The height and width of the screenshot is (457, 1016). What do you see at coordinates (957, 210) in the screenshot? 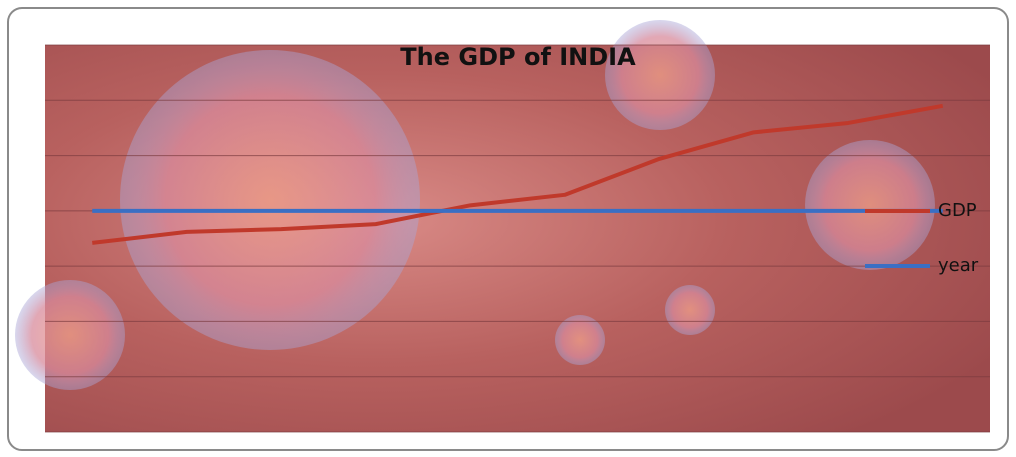
I see `legend-label: GDP` at bounding box center [957, 210].